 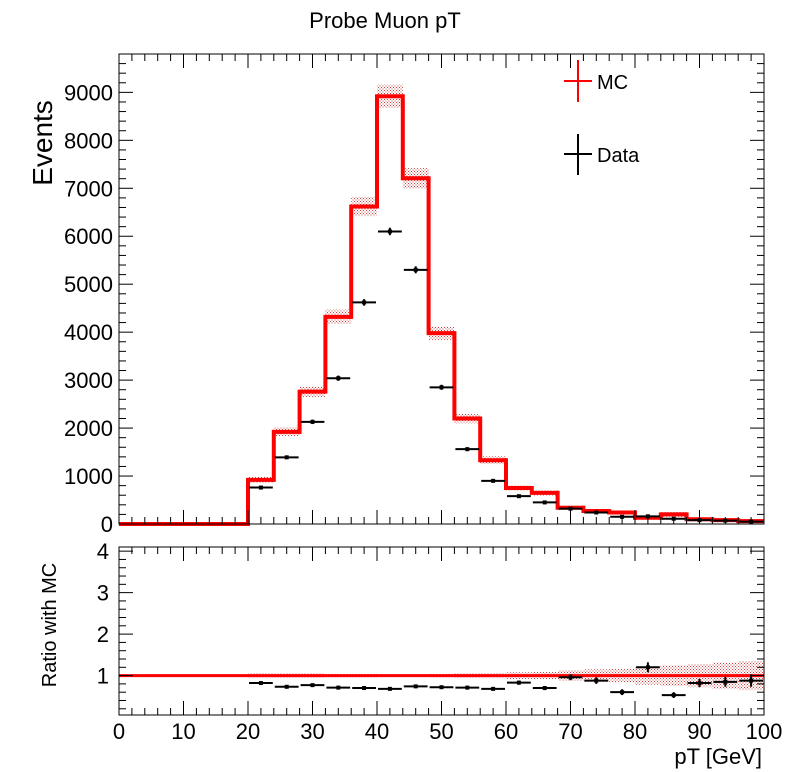 What do you see at coordinates (88, 188) in the screenshot?
I see `main-y-tick-label: 7000` at bounding box center [88, 188].